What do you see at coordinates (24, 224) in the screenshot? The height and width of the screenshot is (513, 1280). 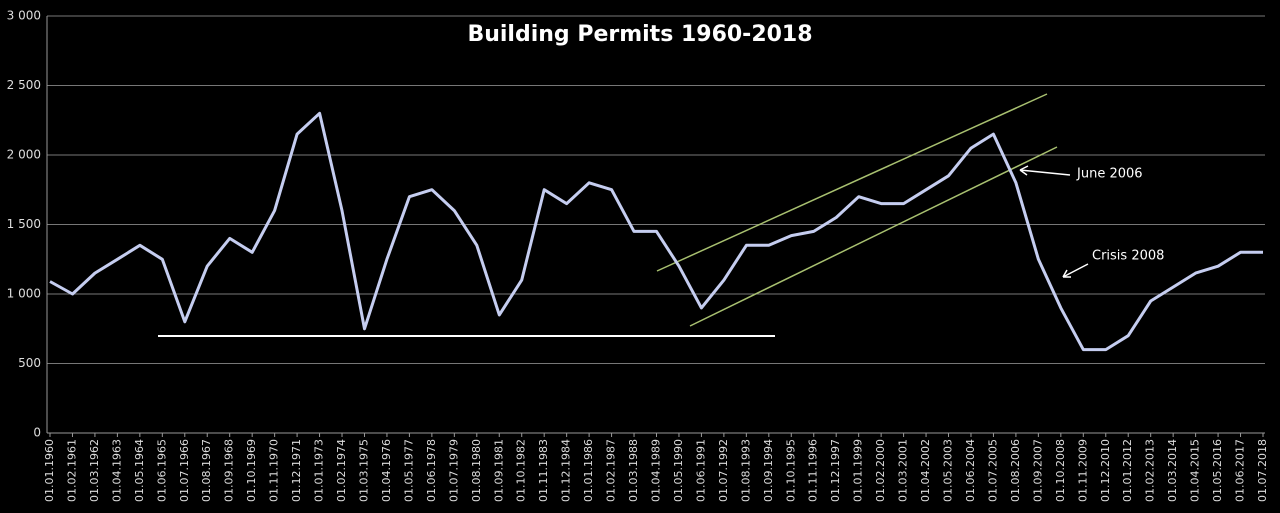 I see `y-tick-label: 1 500` at bounding box center [24, 224].